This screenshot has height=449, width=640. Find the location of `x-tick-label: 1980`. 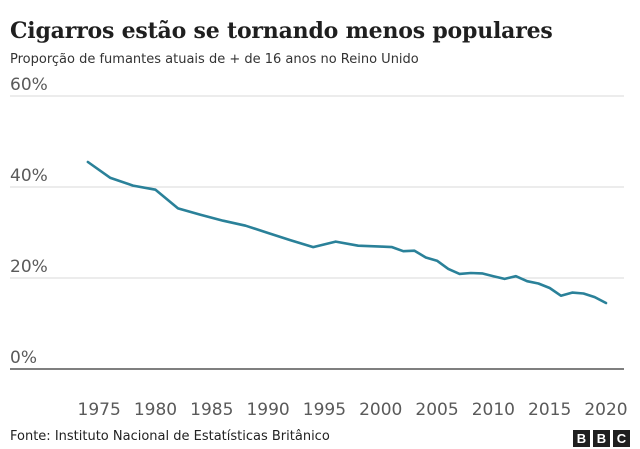

x-tick-label: 1980 is located at coordinates (155, 410).